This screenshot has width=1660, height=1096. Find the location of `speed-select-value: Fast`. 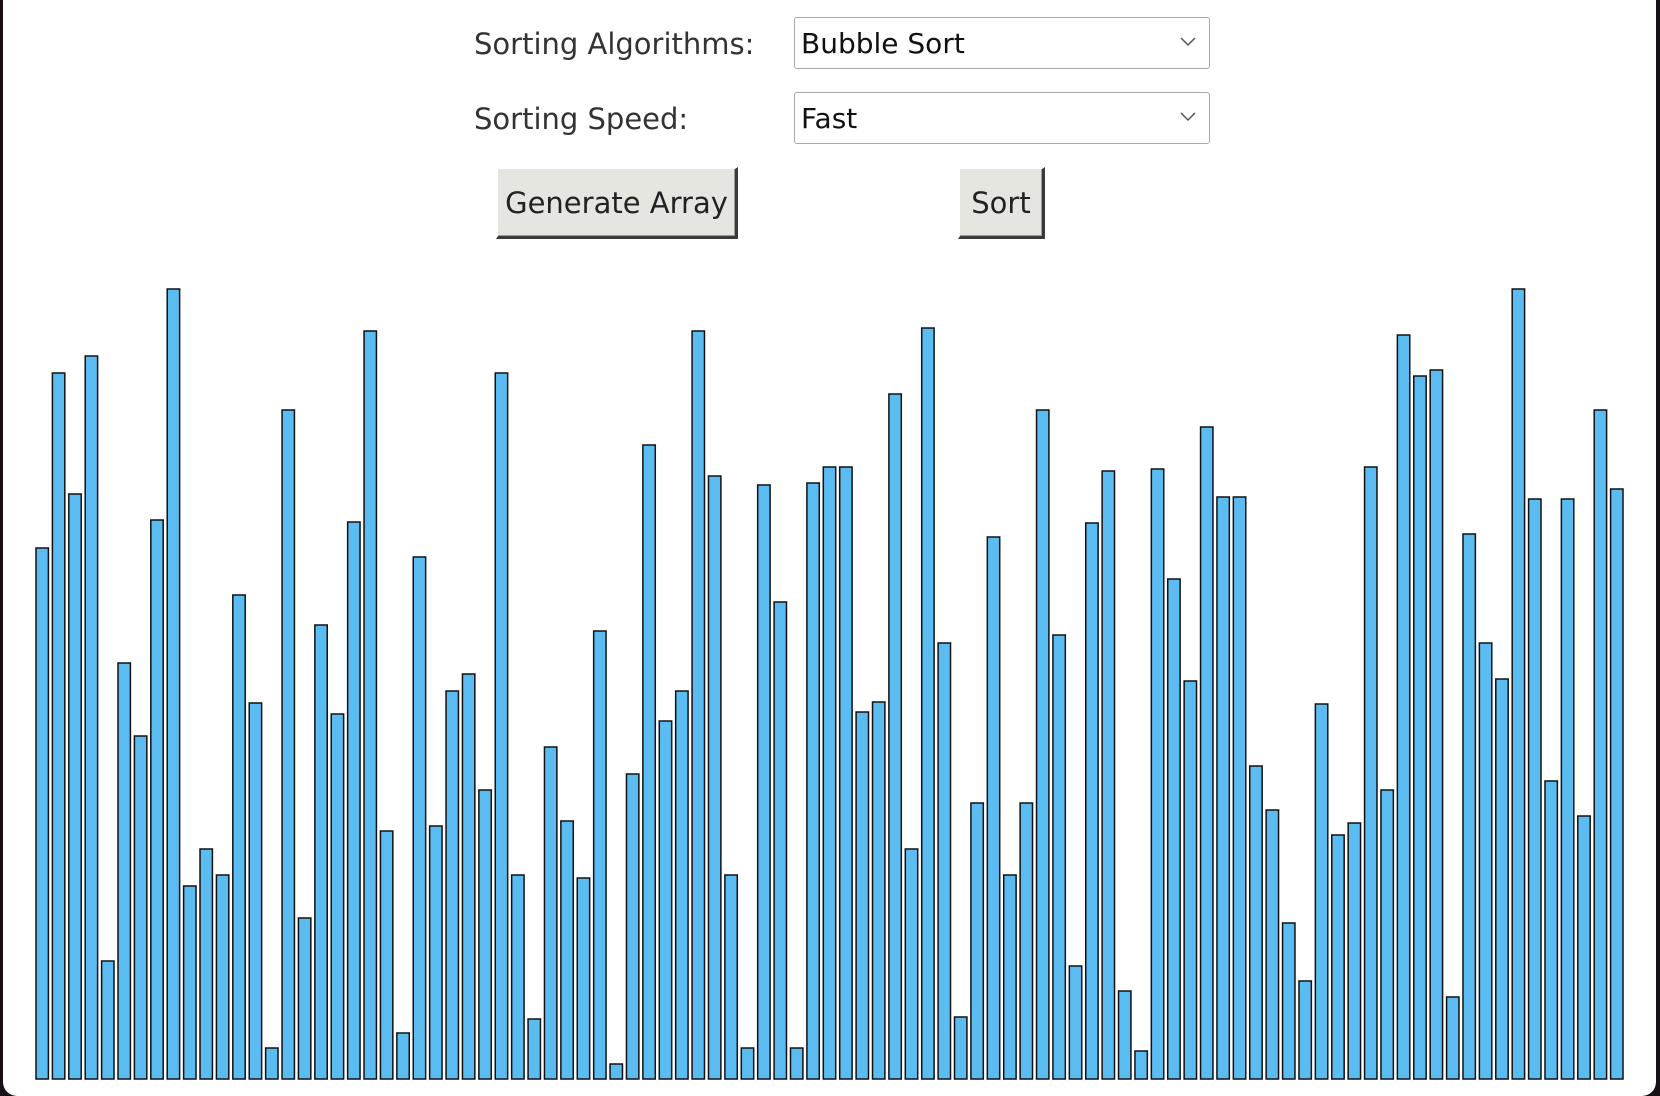

speed-select-value: Fast is located at coordinates (829, 118).